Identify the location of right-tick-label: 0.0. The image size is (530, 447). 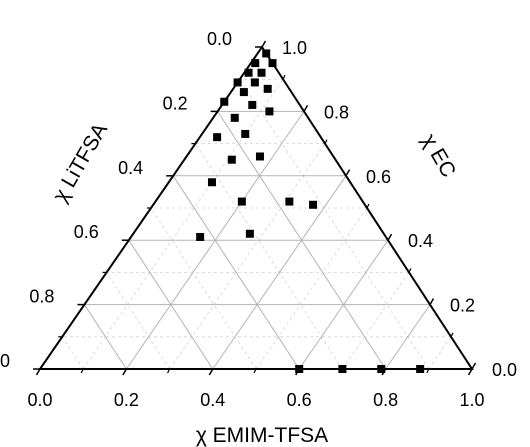
(504, 370).